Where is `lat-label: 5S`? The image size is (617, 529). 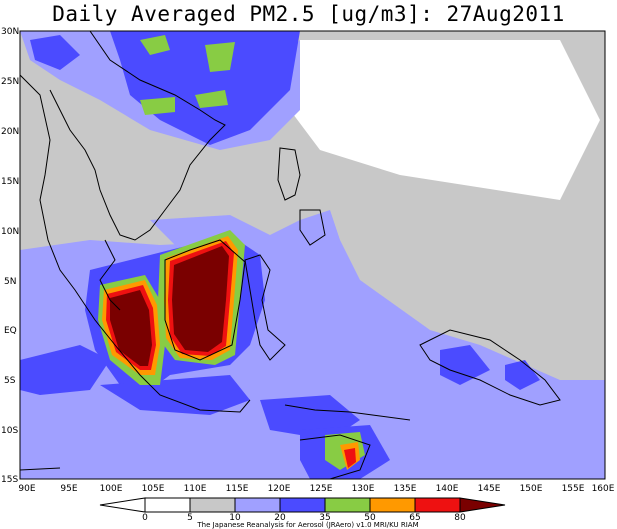
lat-label: 5S is located at coordinates (10, 381).